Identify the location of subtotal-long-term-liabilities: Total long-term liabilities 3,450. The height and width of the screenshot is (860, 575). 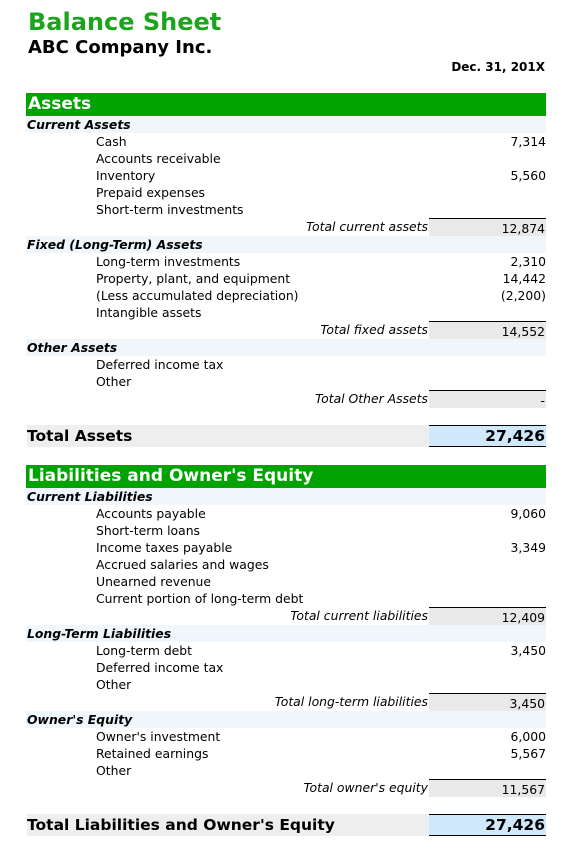
(410, 702).